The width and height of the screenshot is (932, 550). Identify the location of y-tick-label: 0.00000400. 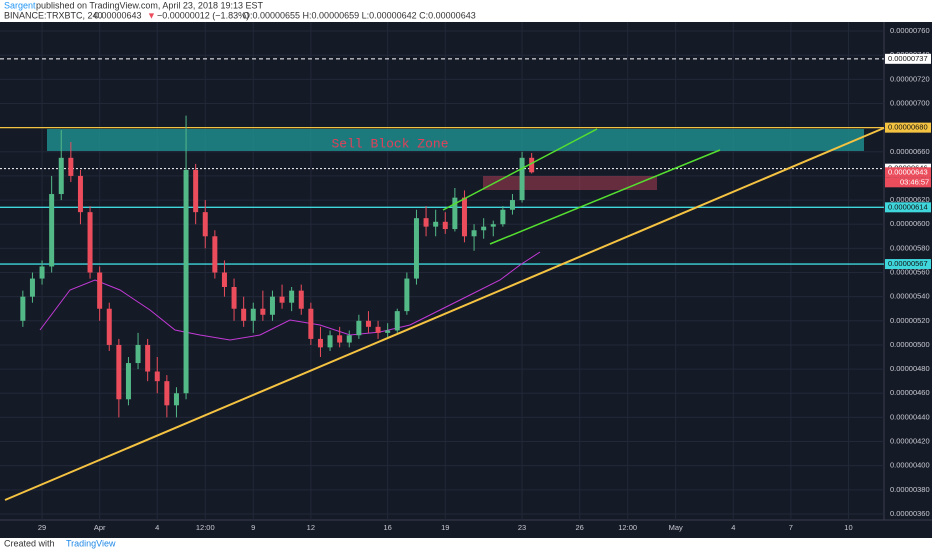
(910, 465).